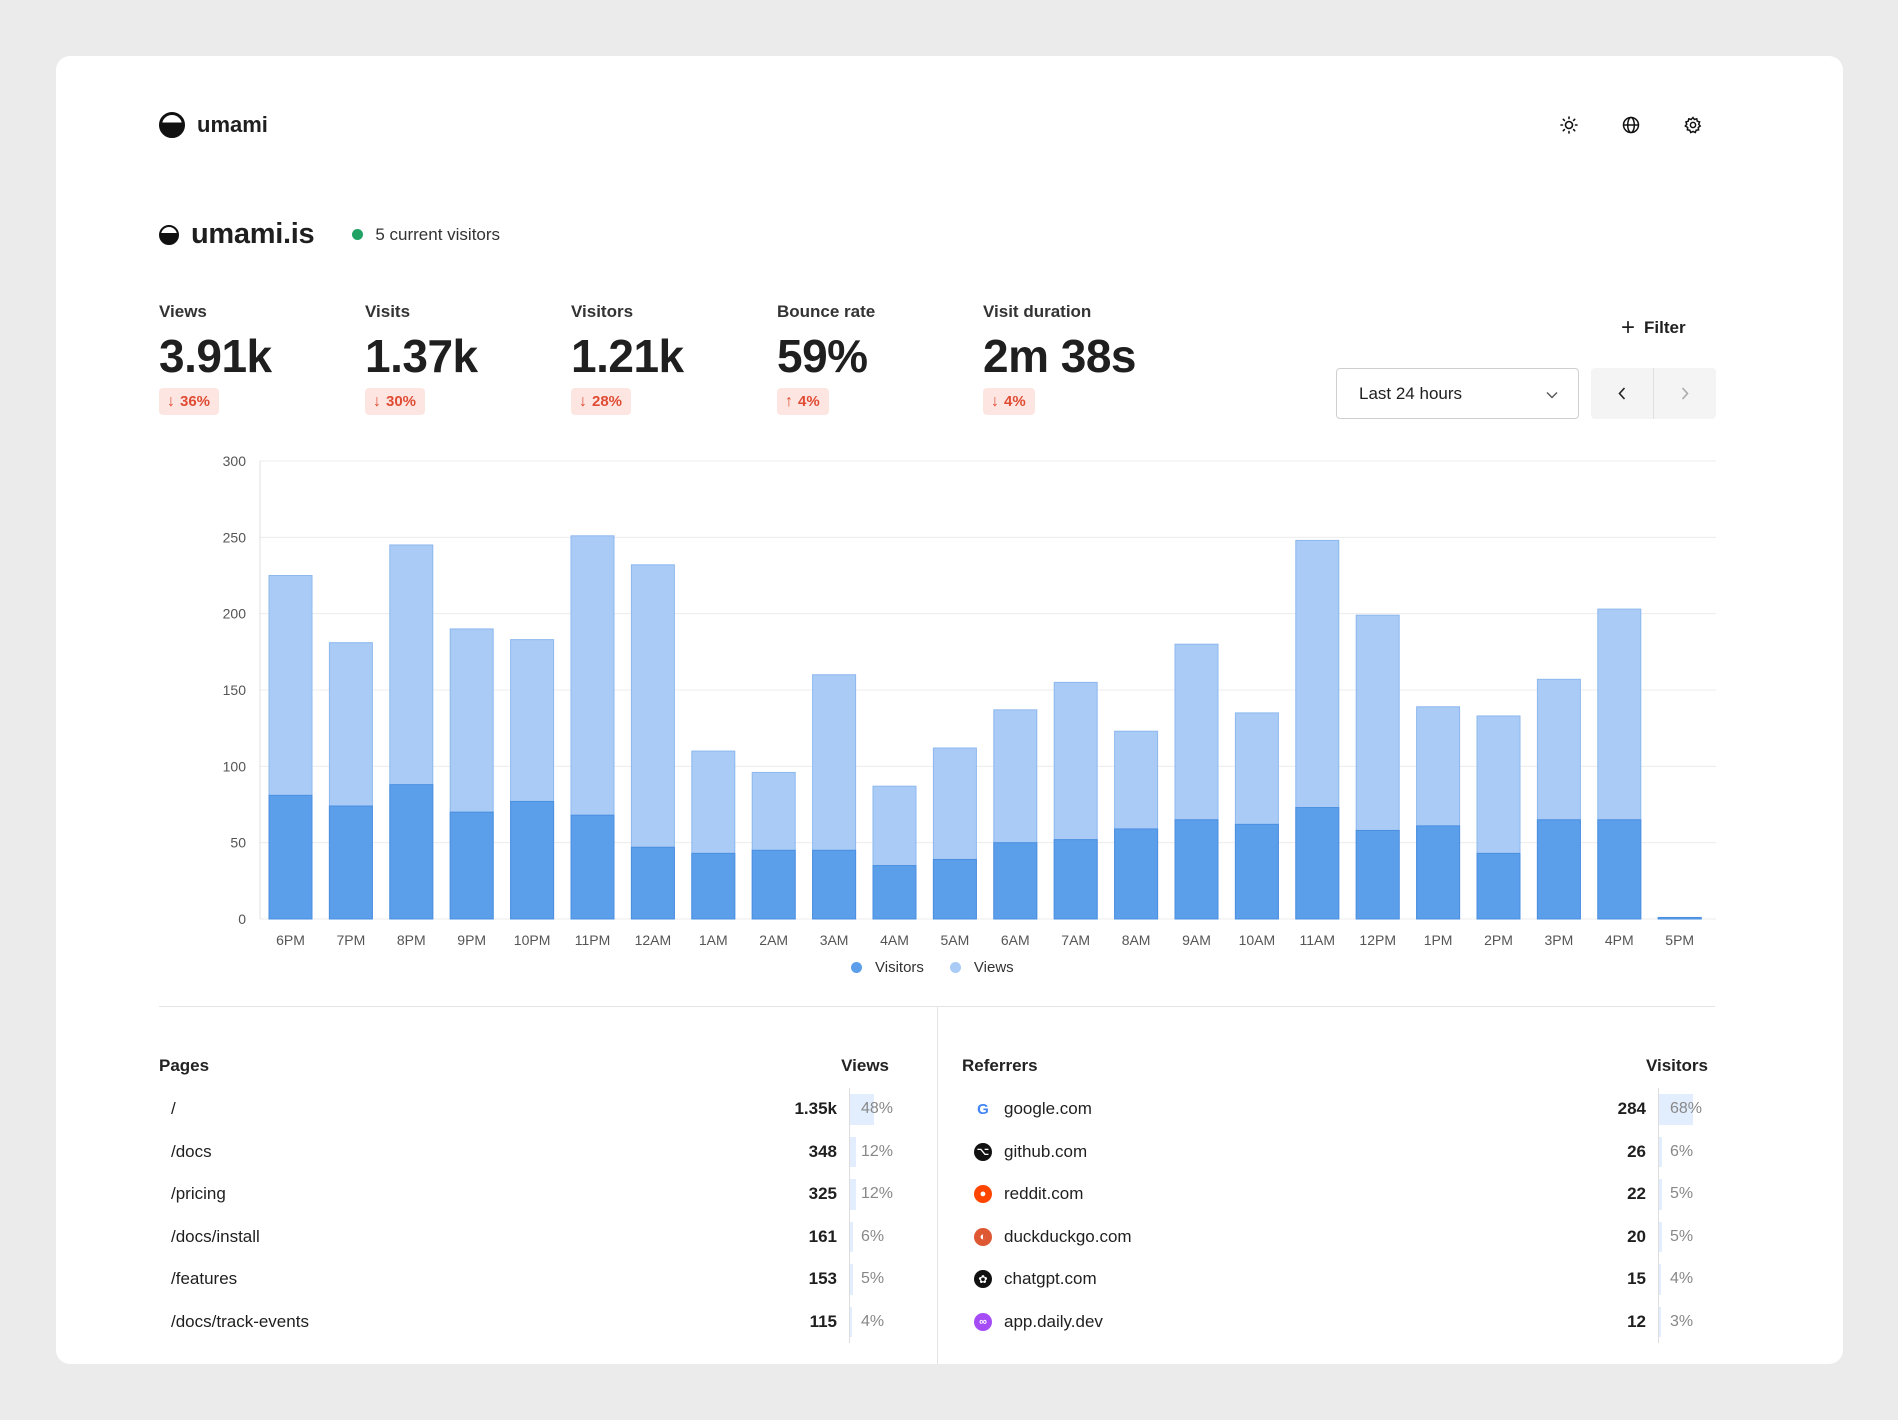 This screenshot has width=1898, height=1420. What do you see at coordinates (469, 1194) in the screenshot?
I see `list-item-label: /pricing` at bounding box center [469, 1194].